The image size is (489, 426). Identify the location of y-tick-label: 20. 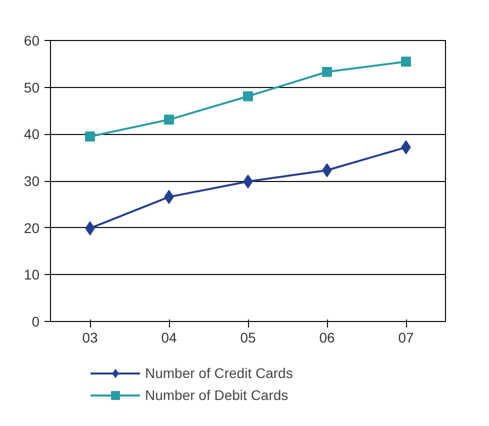
(32, 228).